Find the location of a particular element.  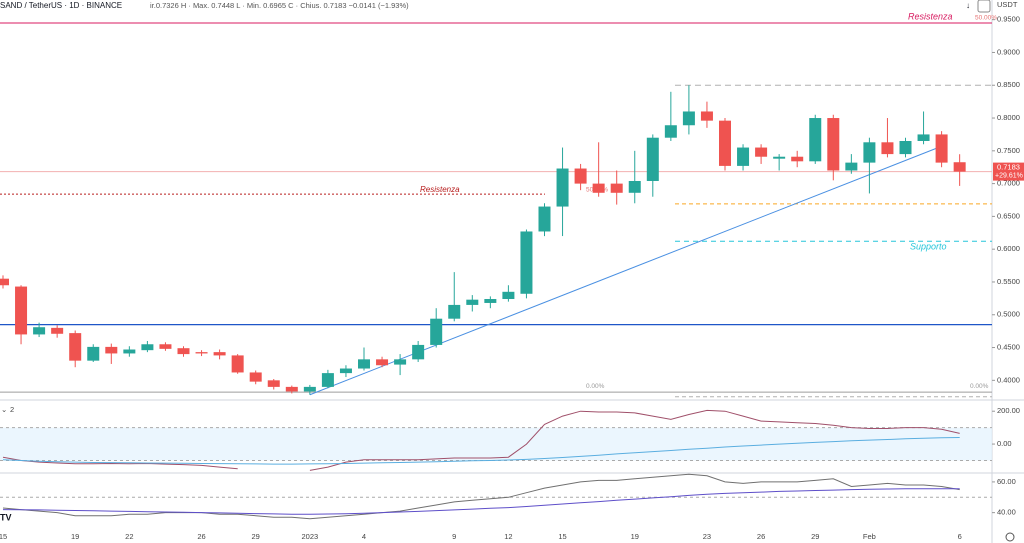

y-tick-label: 0.5000 is located at coordinates (1008, 314).